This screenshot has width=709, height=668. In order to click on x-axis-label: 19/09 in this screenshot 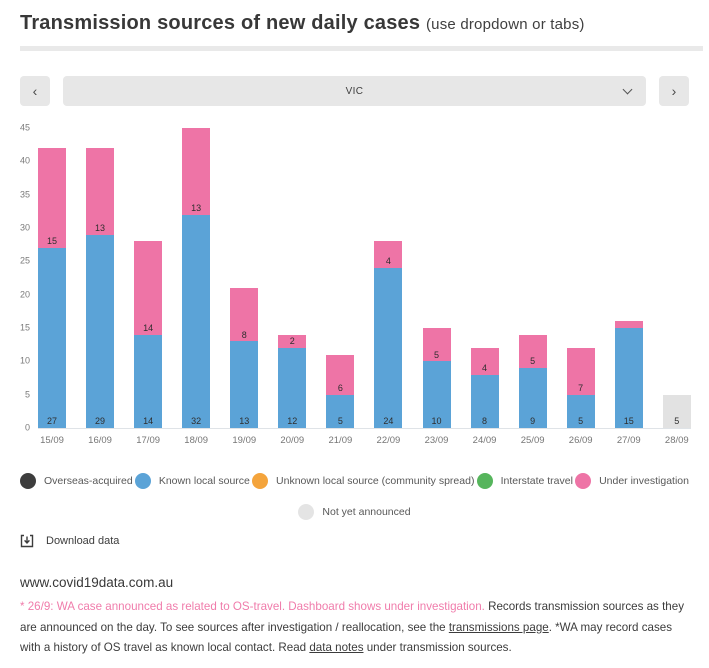, I will do `click(244, 440)`.